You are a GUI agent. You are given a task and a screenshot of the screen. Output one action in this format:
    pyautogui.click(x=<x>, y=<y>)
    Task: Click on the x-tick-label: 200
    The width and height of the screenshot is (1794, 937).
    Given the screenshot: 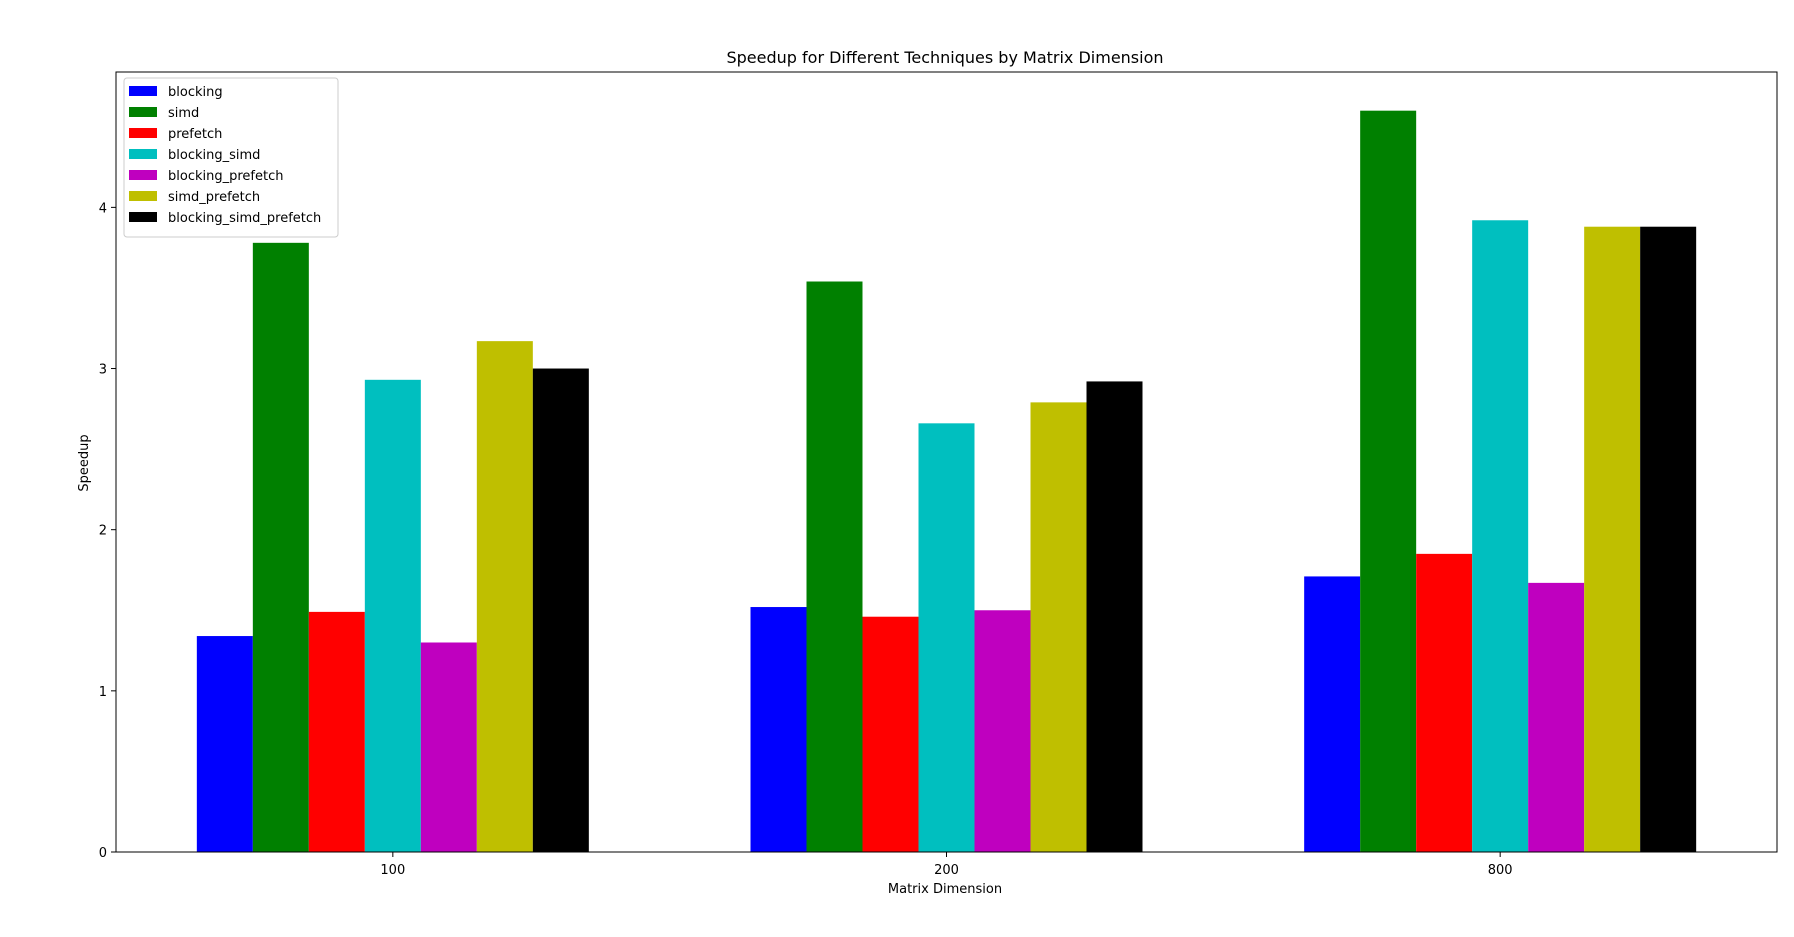 What is the action you would take?
    pyautogui.click(x=946, y=870)
    